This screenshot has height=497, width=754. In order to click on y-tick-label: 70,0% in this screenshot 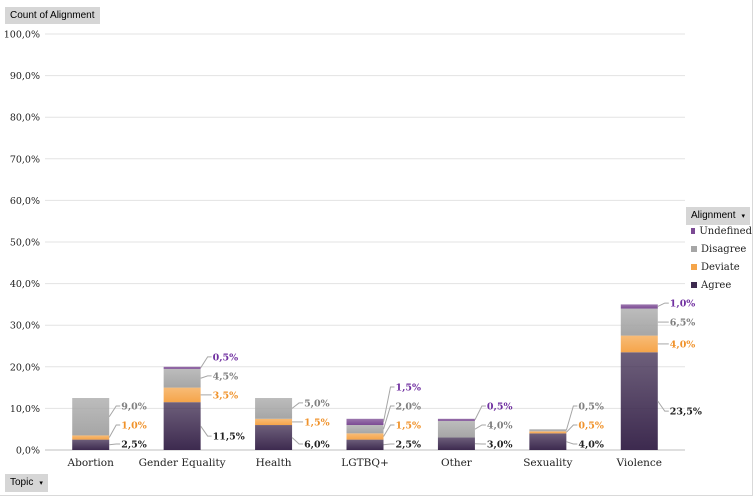, I will do `click(25, 159)`.